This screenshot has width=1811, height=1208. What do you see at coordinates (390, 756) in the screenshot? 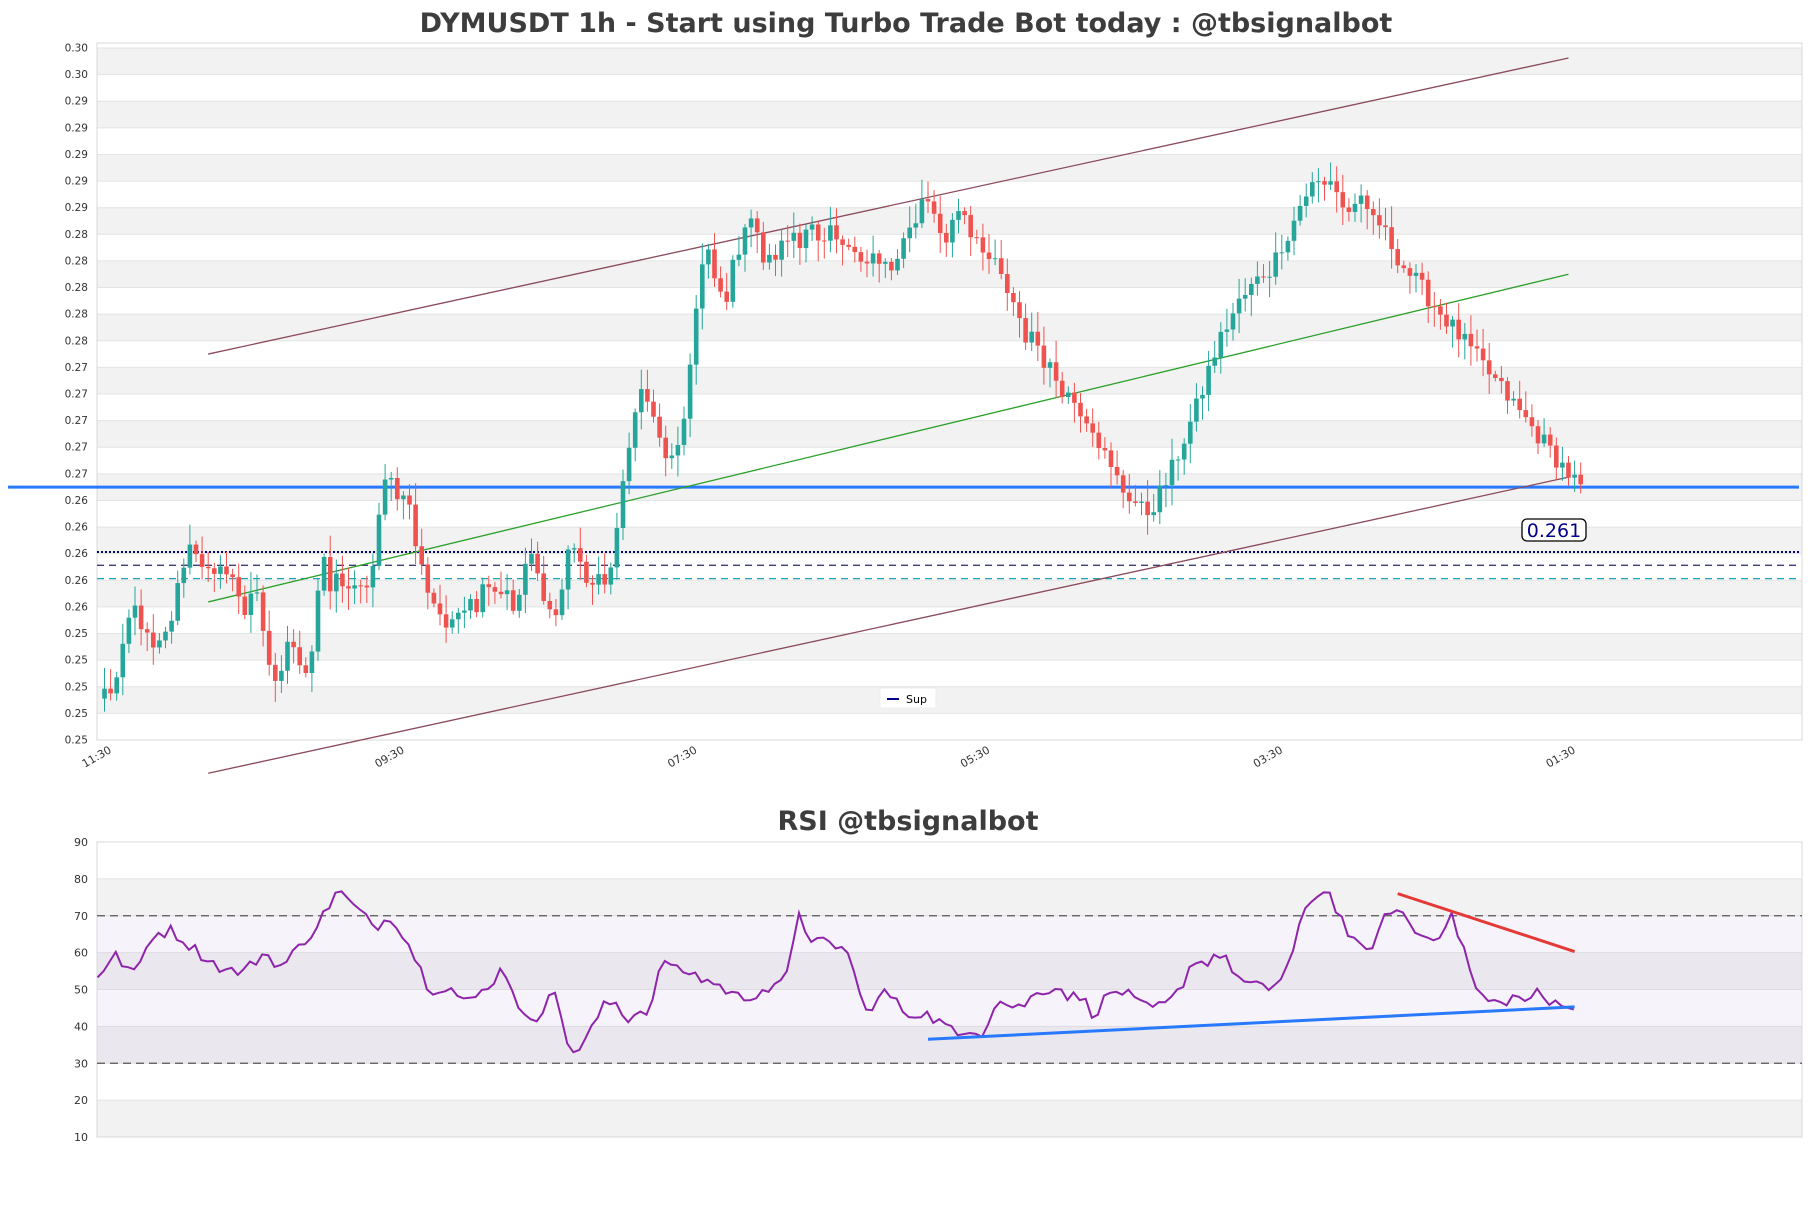
I see `price-x-tick-label: 09:30` at bounding box center [390, 756].